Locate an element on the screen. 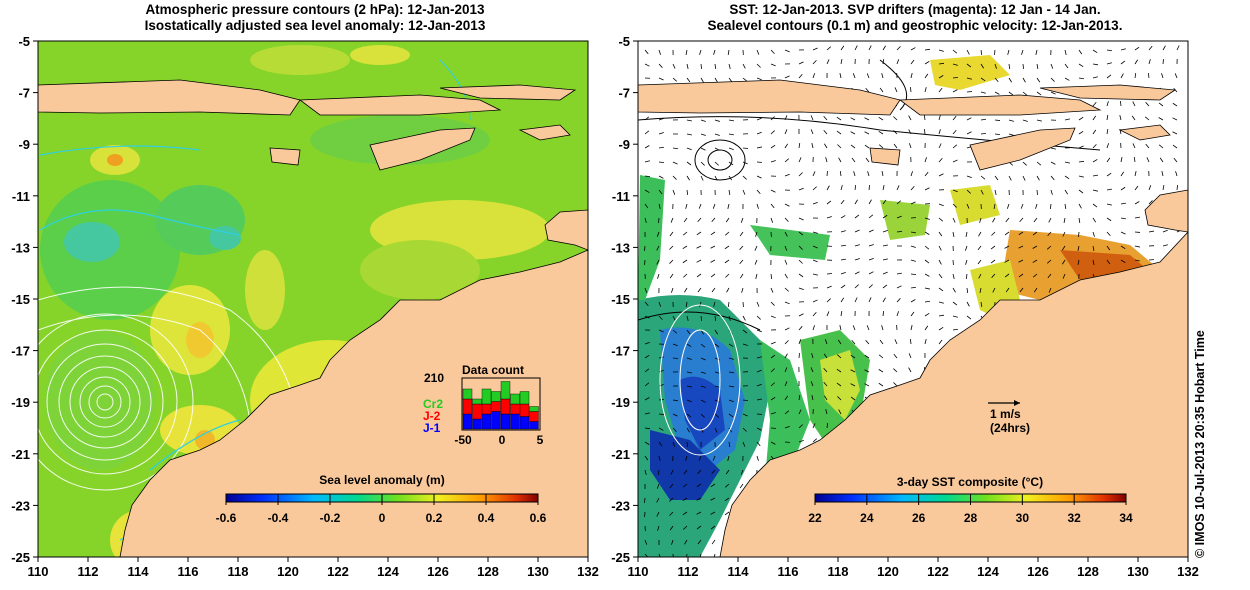  inset-x-ticks: -50 0 5 is located at coordinates (498, 440).